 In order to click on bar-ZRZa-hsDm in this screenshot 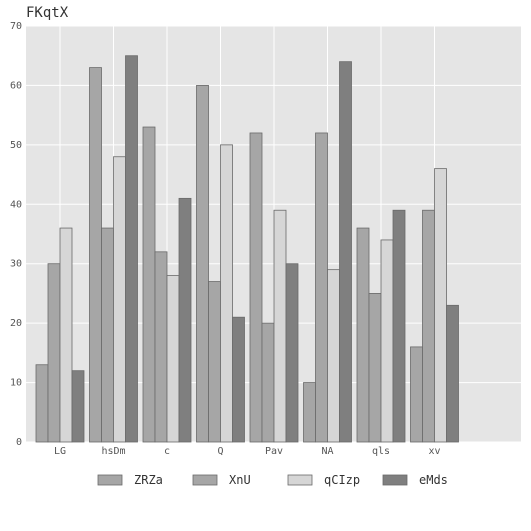, I will do `click(95, 255)`.